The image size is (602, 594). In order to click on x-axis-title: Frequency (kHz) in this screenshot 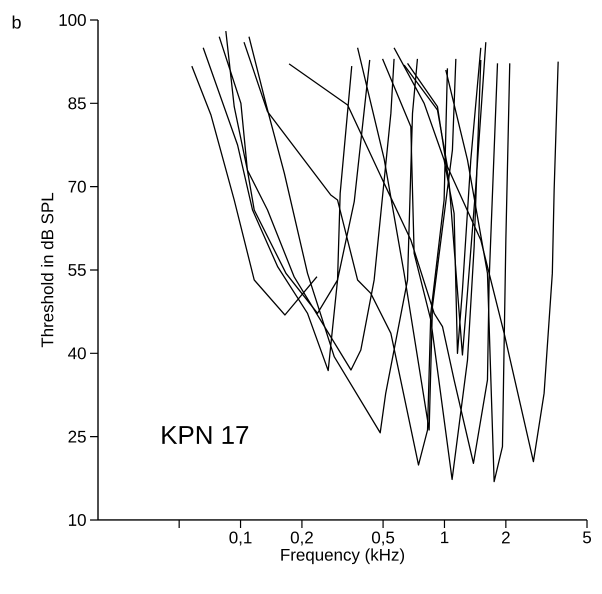, I will do `click(342, 556)`.